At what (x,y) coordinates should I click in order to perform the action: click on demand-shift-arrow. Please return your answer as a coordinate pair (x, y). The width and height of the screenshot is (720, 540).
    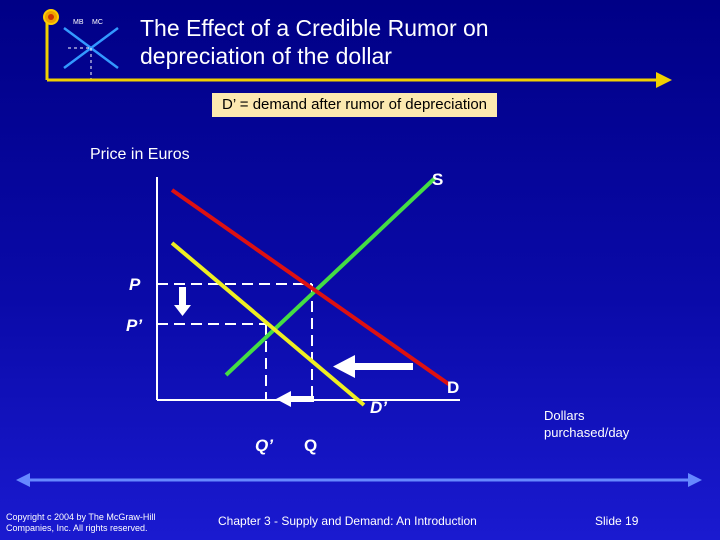
    Looking at the image, I should click on (373, 366).